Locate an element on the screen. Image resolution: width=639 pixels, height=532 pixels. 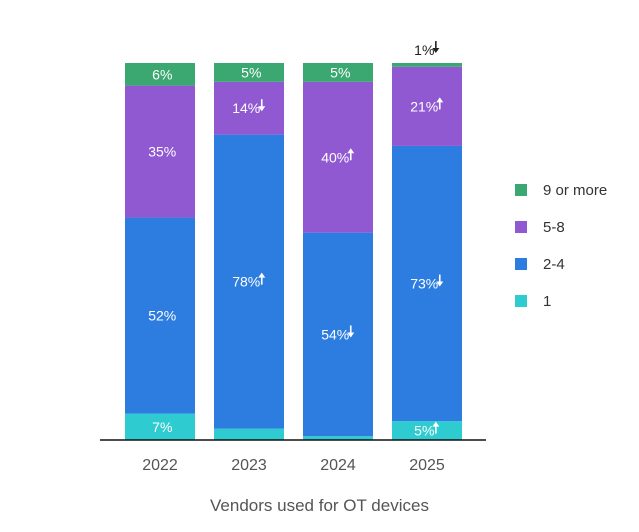
data-label: 6% is located at coordinates (162, 74).